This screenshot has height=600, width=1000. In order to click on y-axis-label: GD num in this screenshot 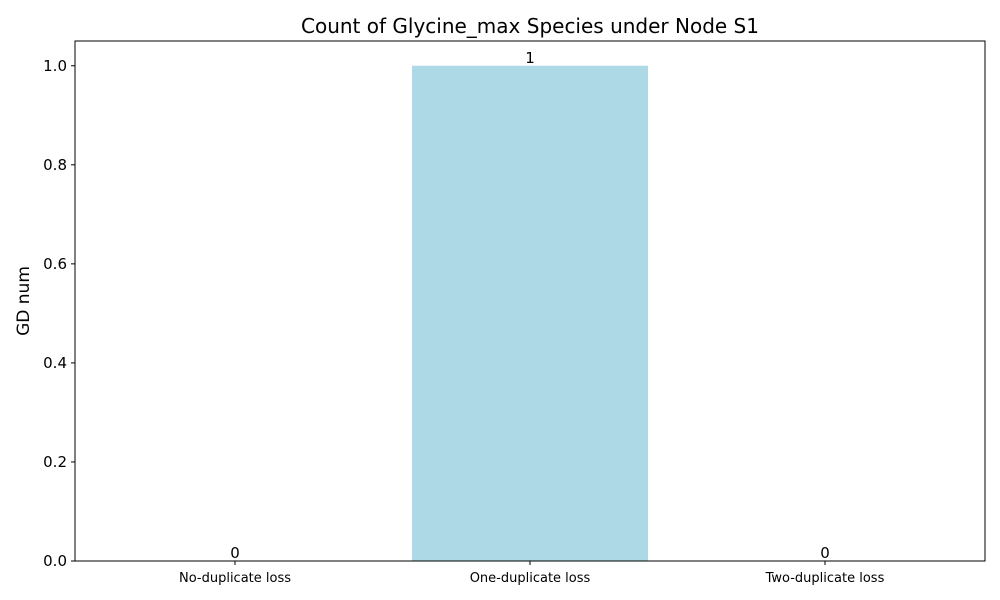, I will do `click(24, 301)`.